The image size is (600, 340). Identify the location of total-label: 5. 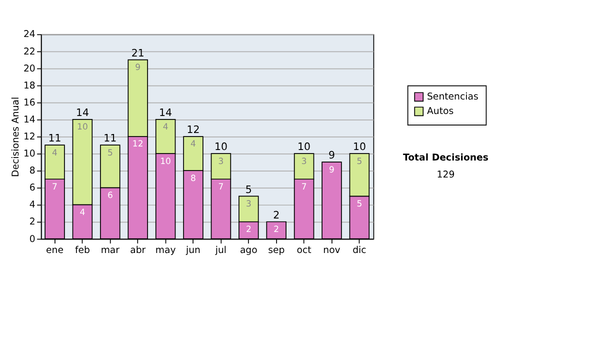
(248, 190).